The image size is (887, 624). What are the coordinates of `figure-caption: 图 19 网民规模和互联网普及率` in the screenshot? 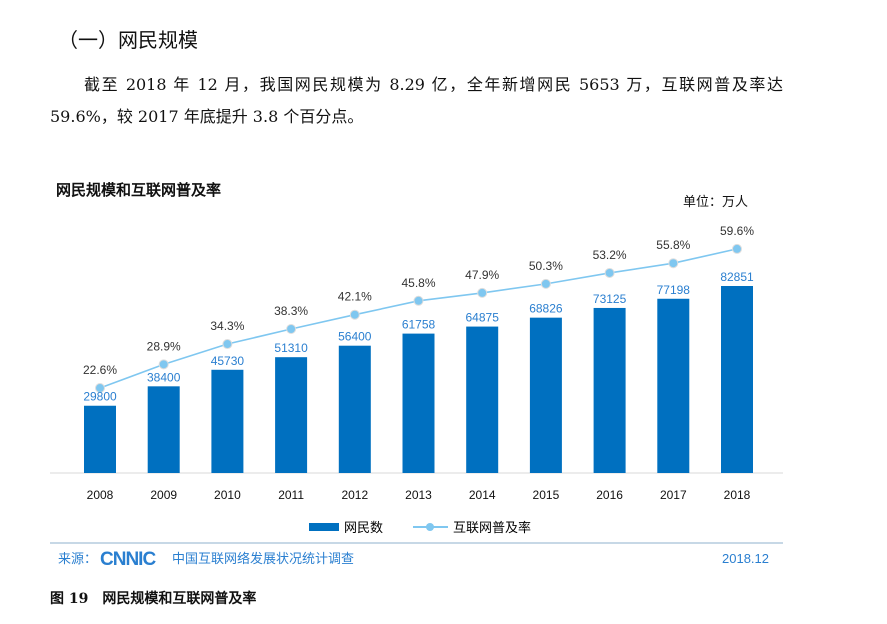 It's located at (153, 598).